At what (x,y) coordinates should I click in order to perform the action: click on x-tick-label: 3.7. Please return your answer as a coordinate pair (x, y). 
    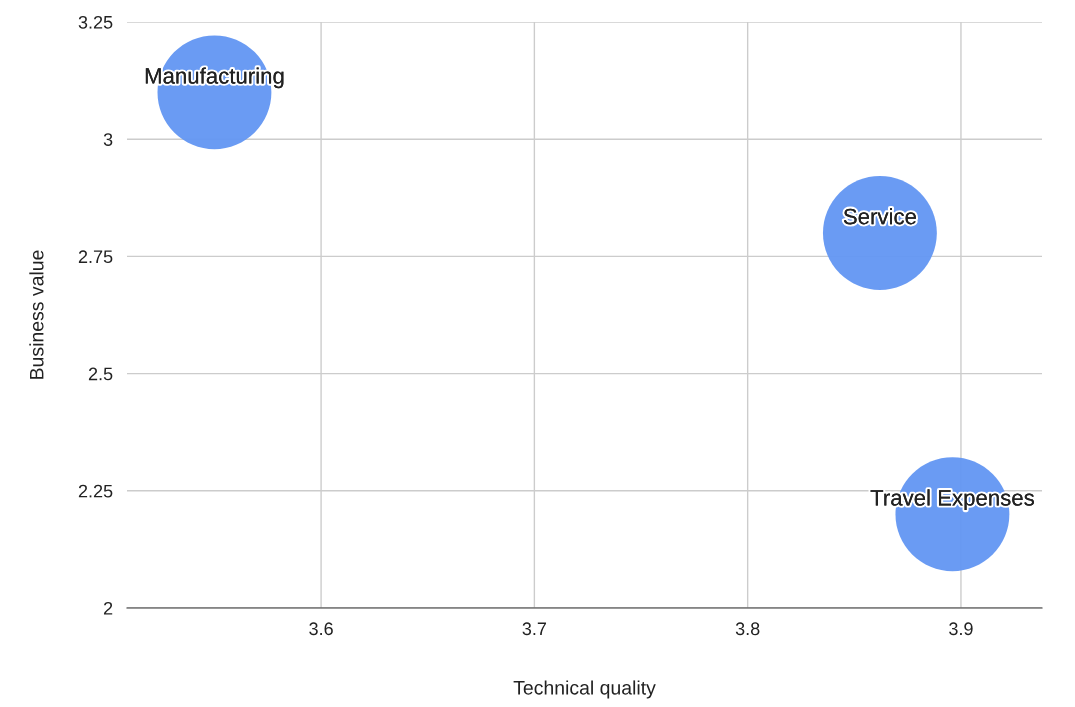
    Looking at the image, I should click on (534, 629).